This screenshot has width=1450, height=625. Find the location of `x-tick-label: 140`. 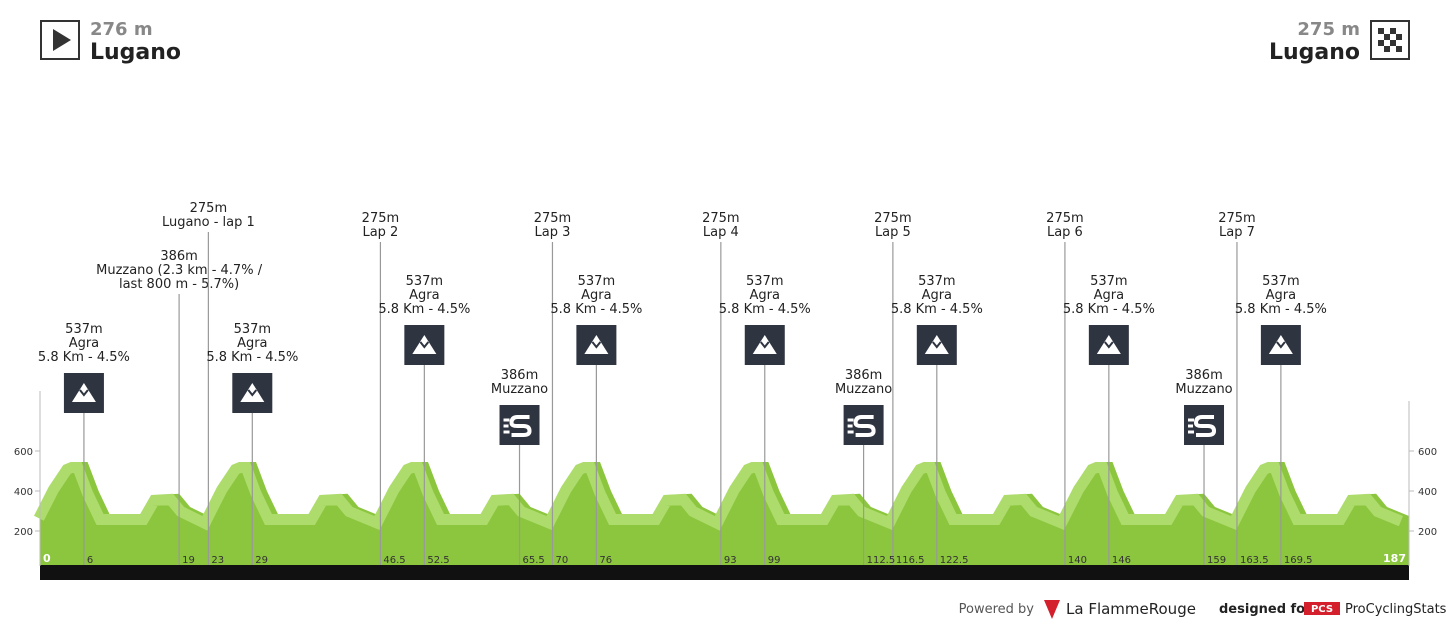

x-tick-label: 140 is located at coordinates (1077, 560).